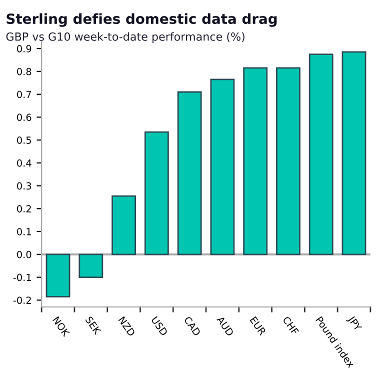 Image resolution: width=378 pixels, height=379 pixels. Describe the element at coordinates (22, 300) in the screenshot. I see `y-tick-label: -0.2` at that location.